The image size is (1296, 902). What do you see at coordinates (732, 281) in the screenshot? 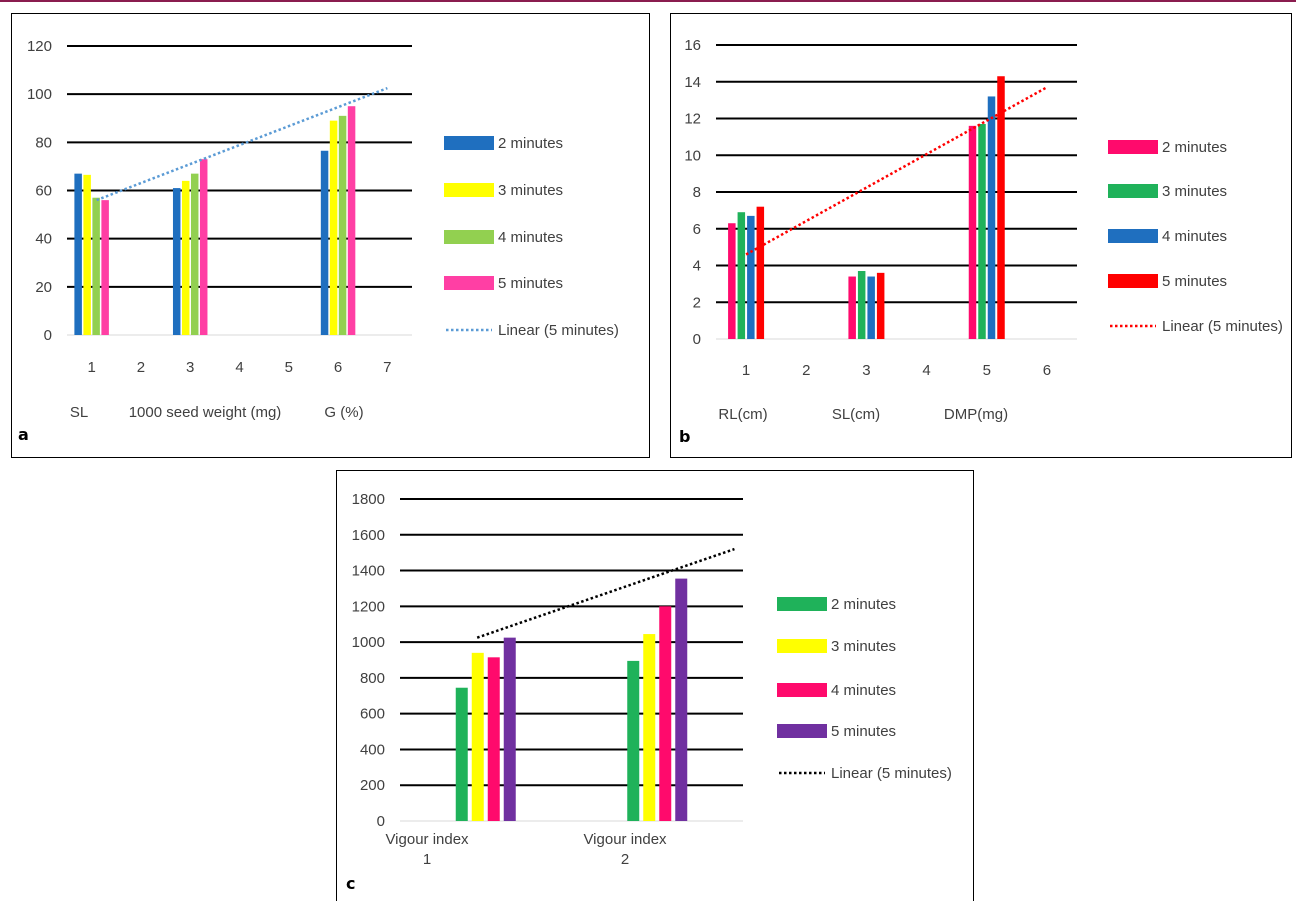
I see `bar-b-s1-c1` at bounding box center [732, 281].